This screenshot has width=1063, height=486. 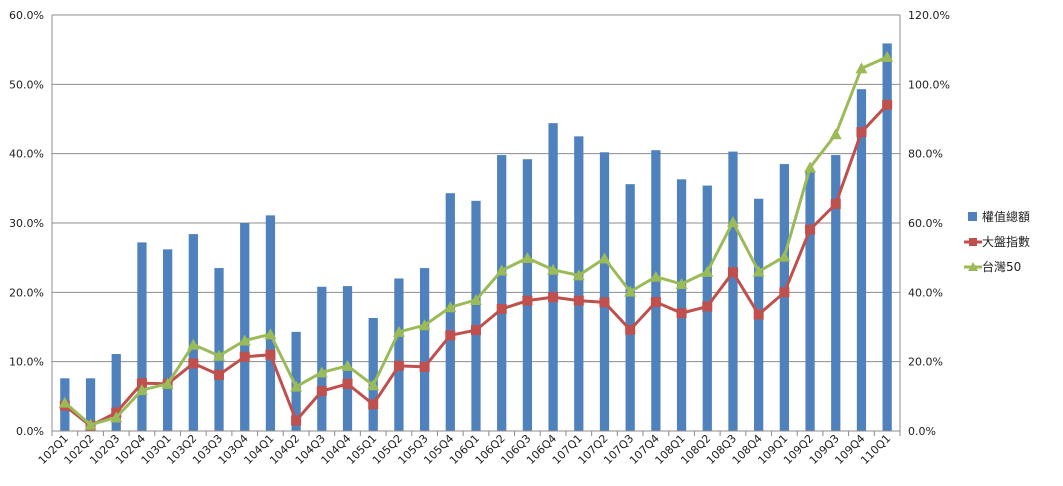 What do you see at coordinates (925, 362) in the screenshot?
I see `y-right-tick-label: 20.0%` at bounding box center [925, 362].